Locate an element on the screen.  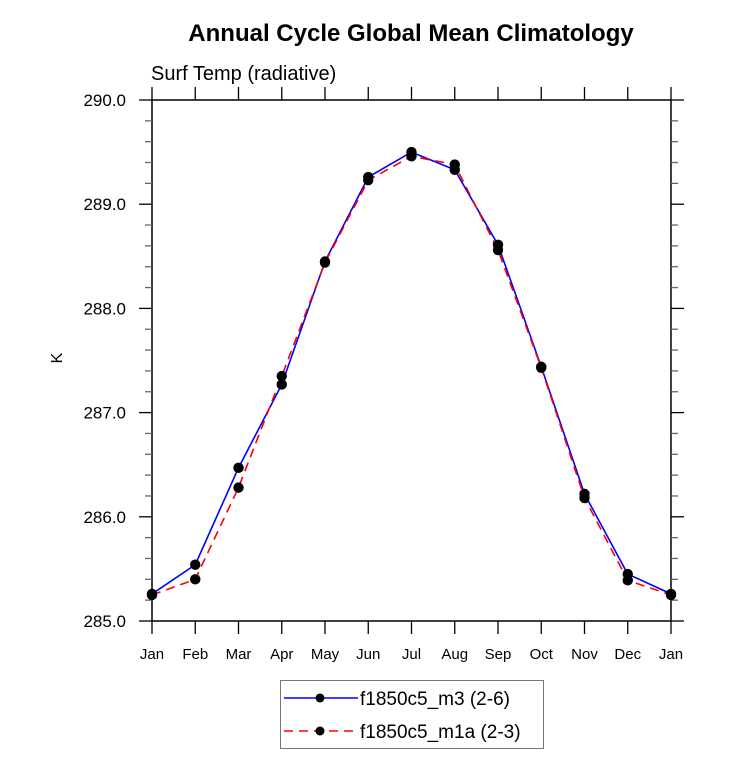
chart-subtitle: Surf Temp (radiative) is located at coordinates (243, 74).